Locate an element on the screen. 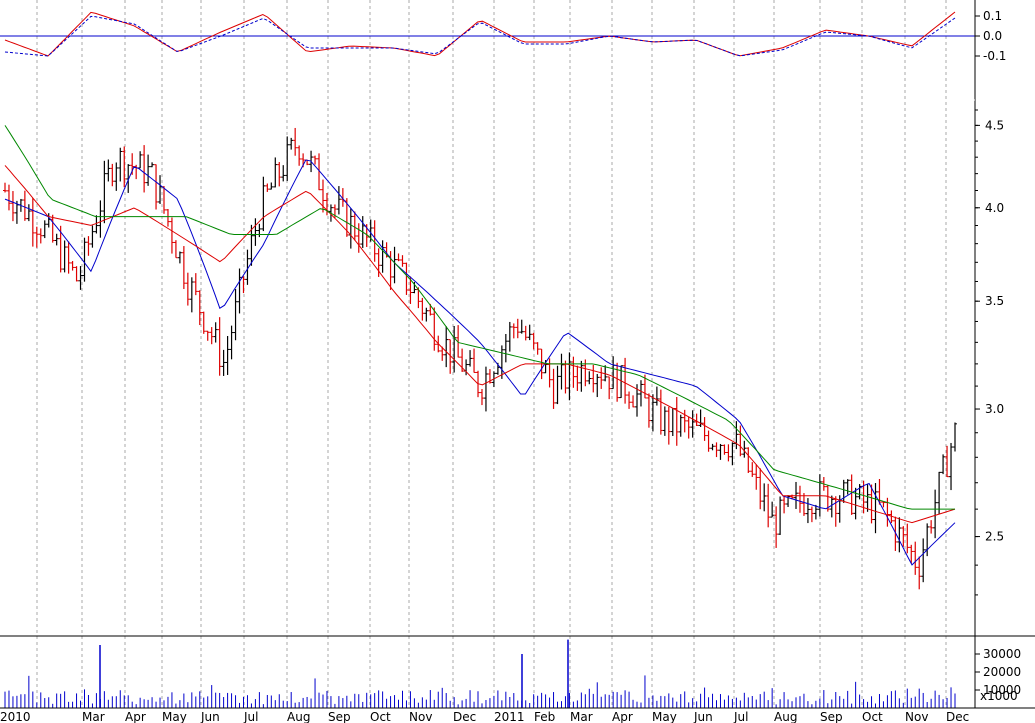  volume-panel is located at coordinates (480, 673).